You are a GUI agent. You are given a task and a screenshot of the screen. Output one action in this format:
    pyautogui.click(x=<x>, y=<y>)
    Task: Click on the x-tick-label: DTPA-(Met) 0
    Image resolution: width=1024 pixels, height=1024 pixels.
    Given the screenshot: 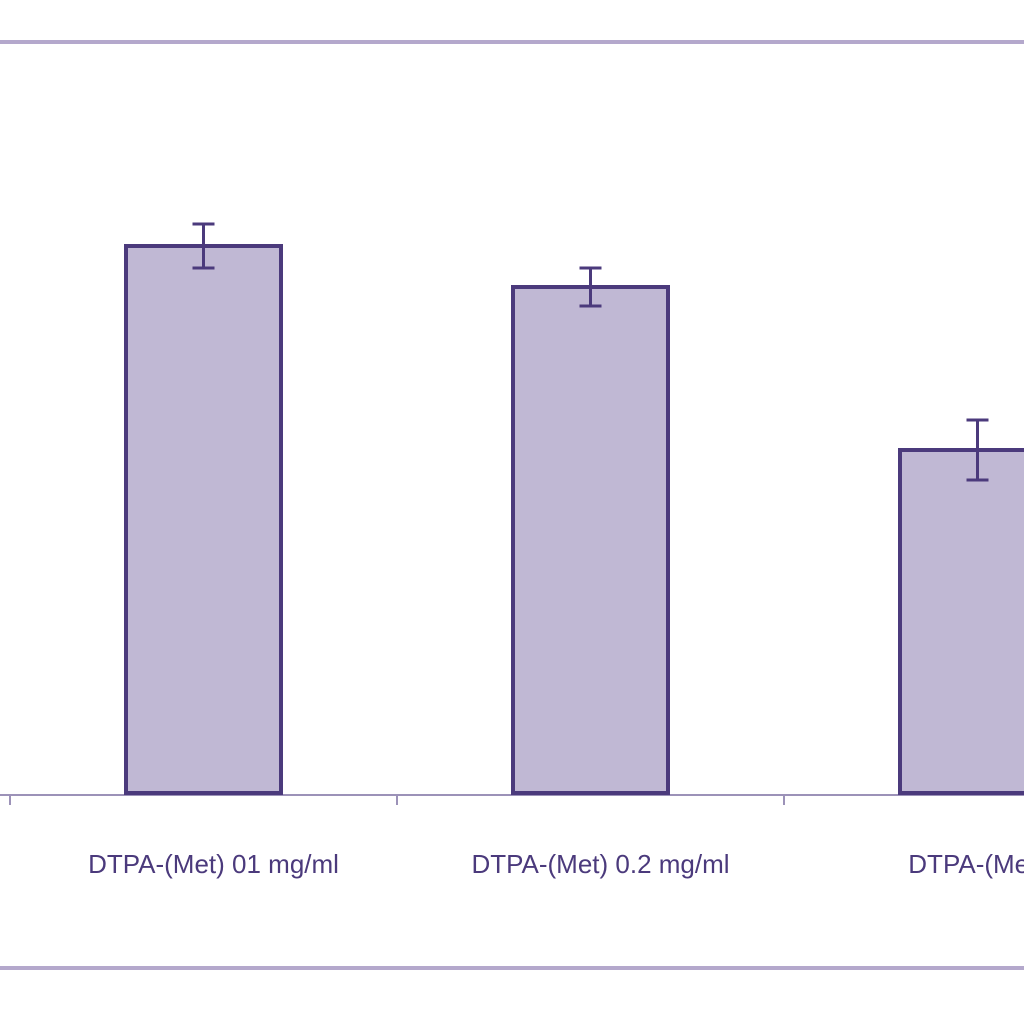 What is the action you would take?
    pyautogui.click(x=966, y=864)
    